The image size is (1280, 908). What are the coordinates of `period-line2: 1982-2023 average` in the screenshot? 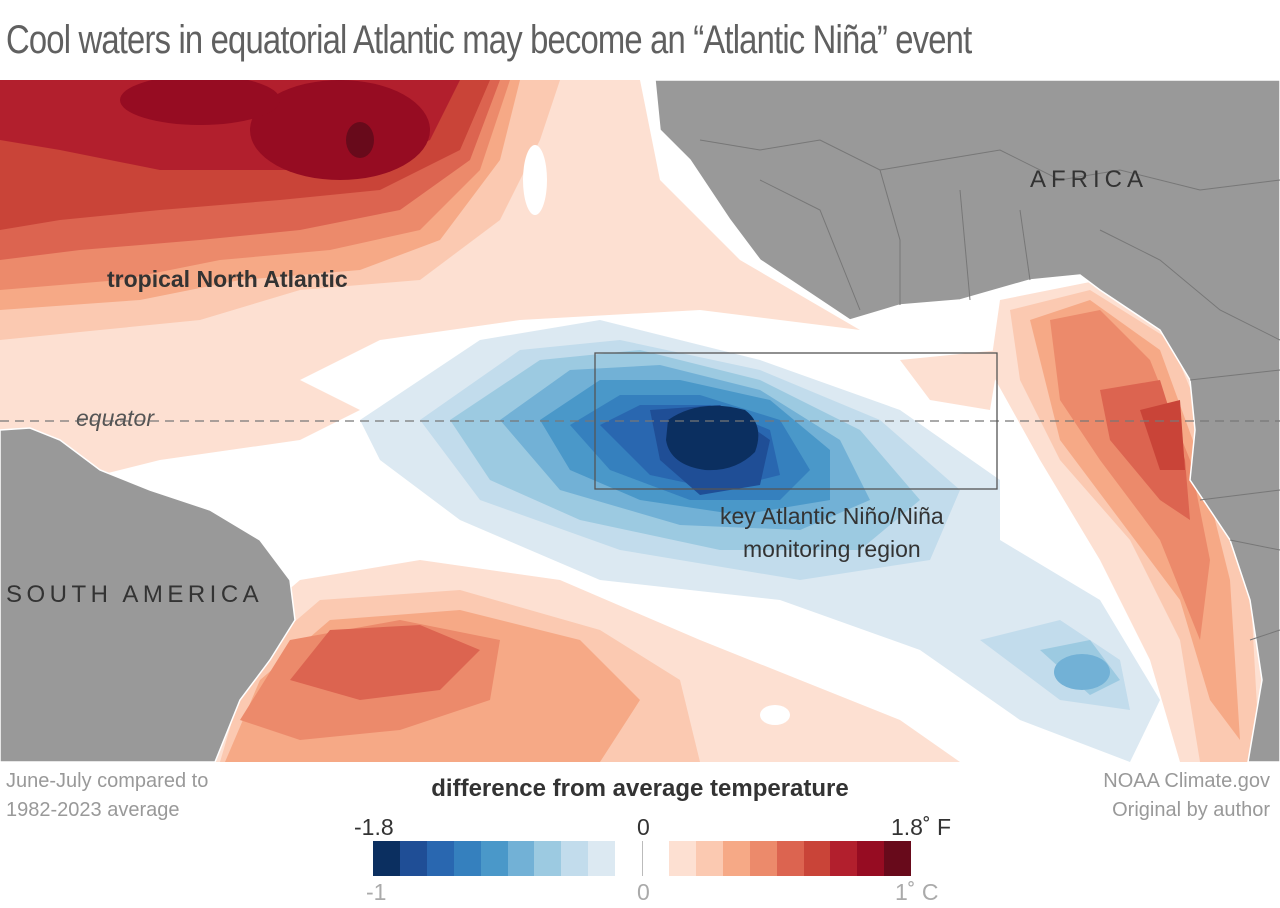 It's located at (93, 810).